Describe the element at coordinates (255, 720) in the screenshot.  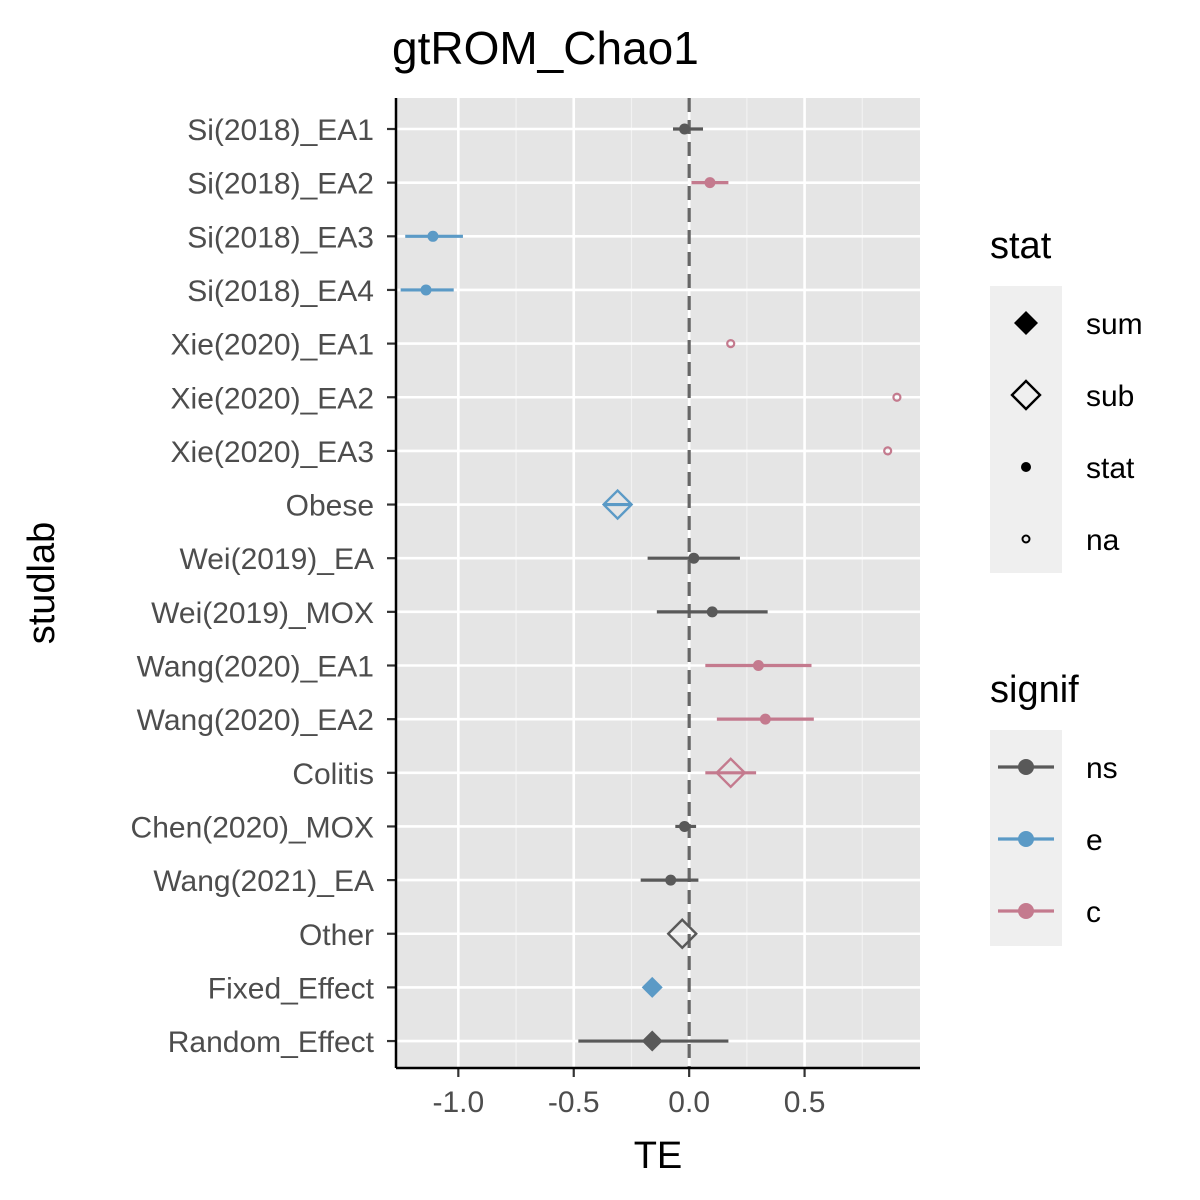
I see `y-tick-label: Wang(2020)_EA2` at that location.